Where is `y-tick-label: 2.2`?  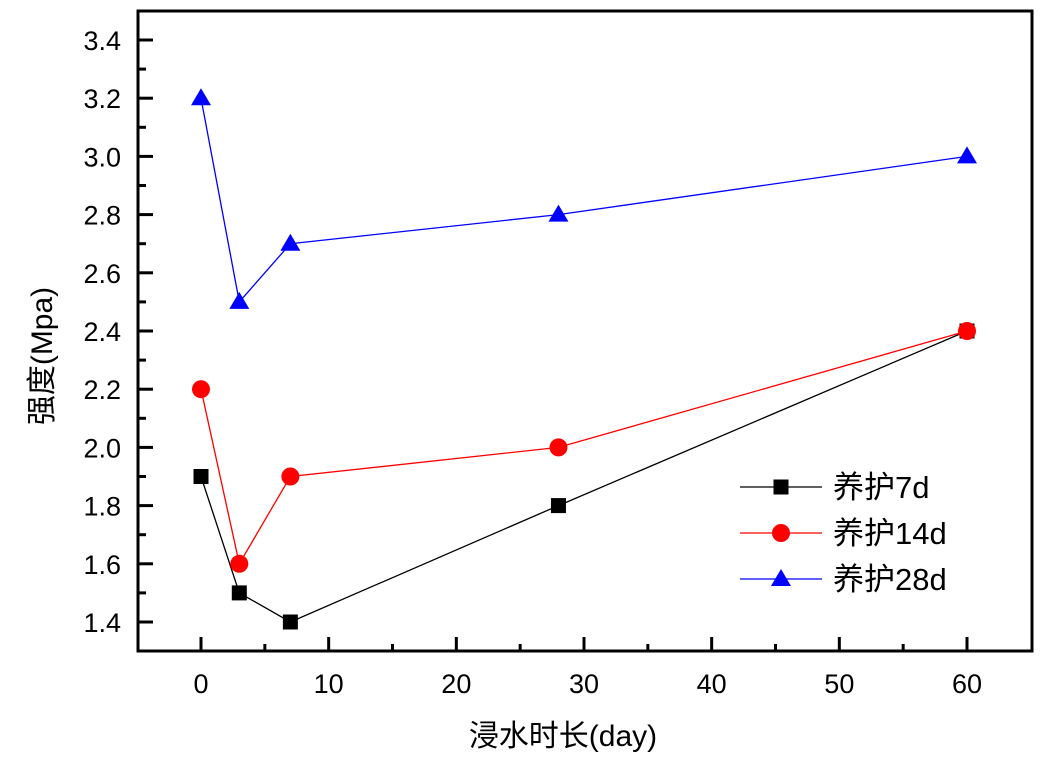
y-tick-label: 2.2 is located at coordinates (102, 390).